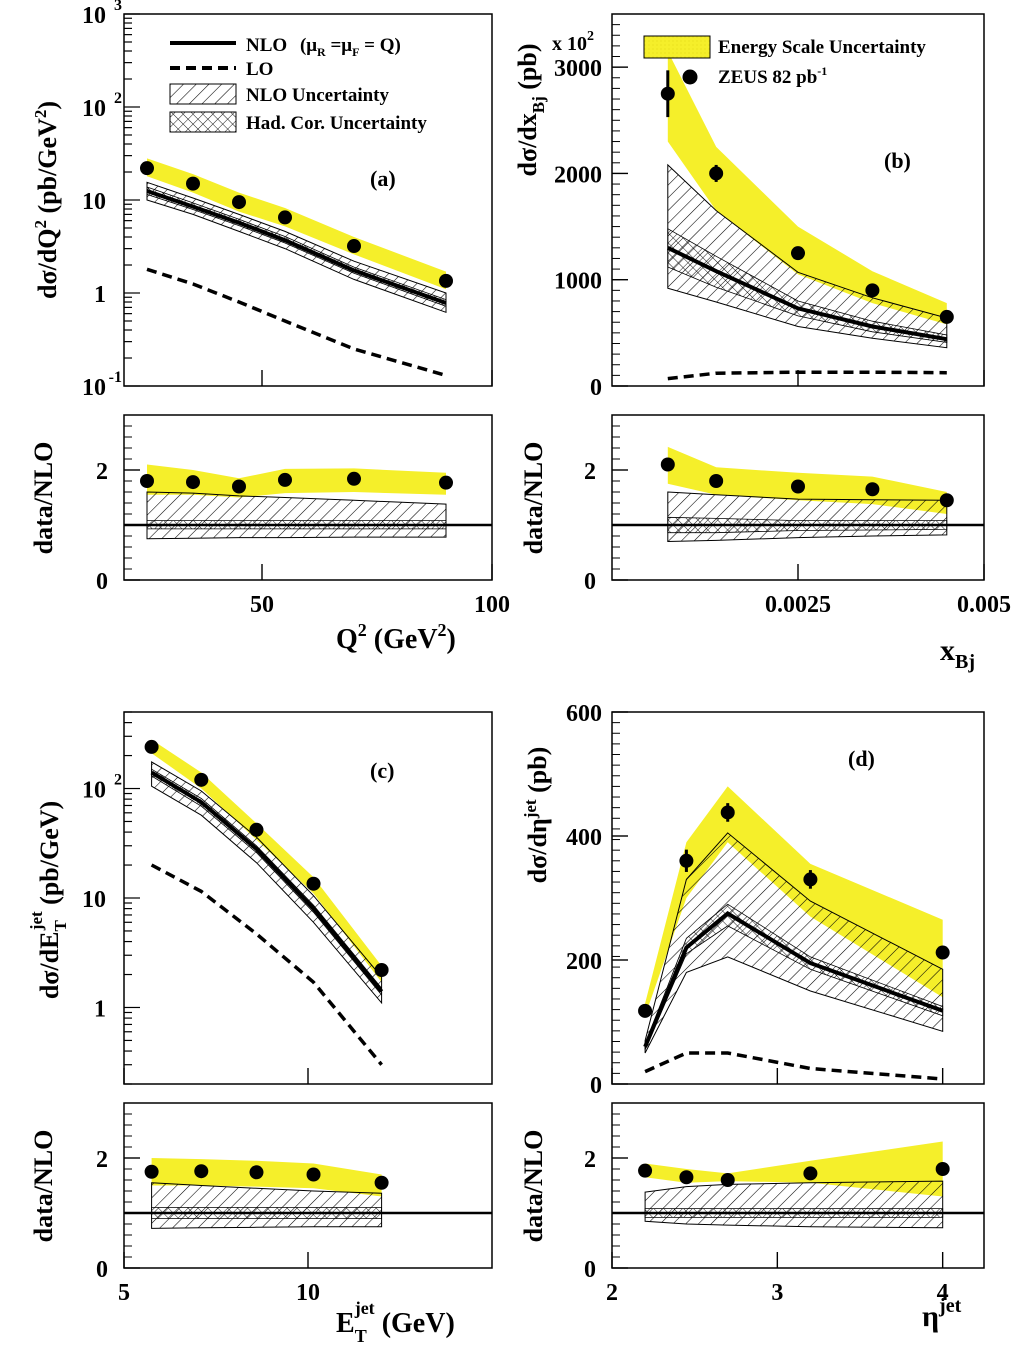  What do you see at coordinates (492, 605) in the screenshot?
I see `x-tick-label-a: 100` at bounding box center [492, 605].